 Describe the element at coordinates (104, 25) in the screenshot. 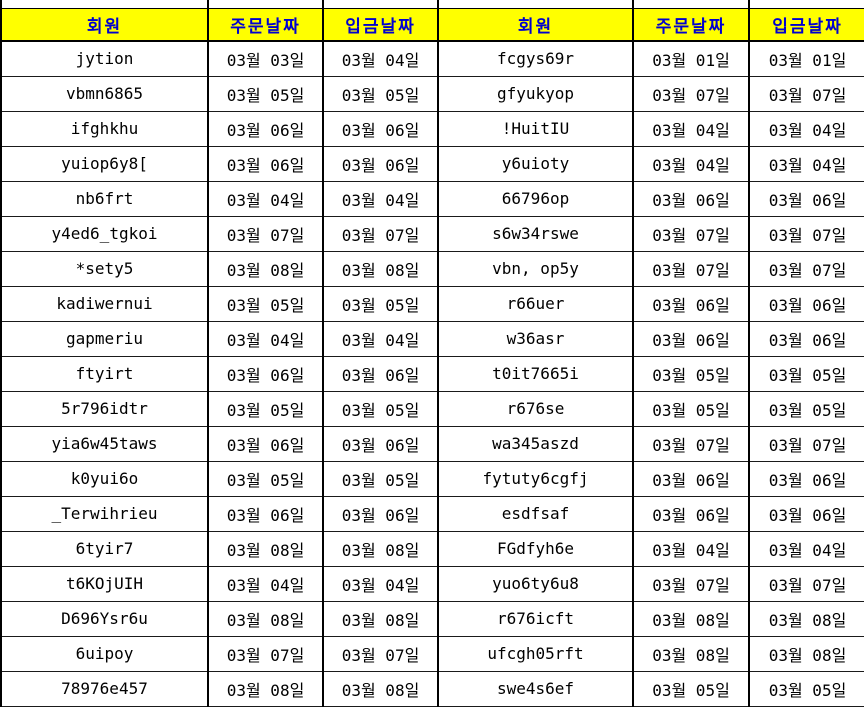

I see `header-member-left: 회원` at that location.